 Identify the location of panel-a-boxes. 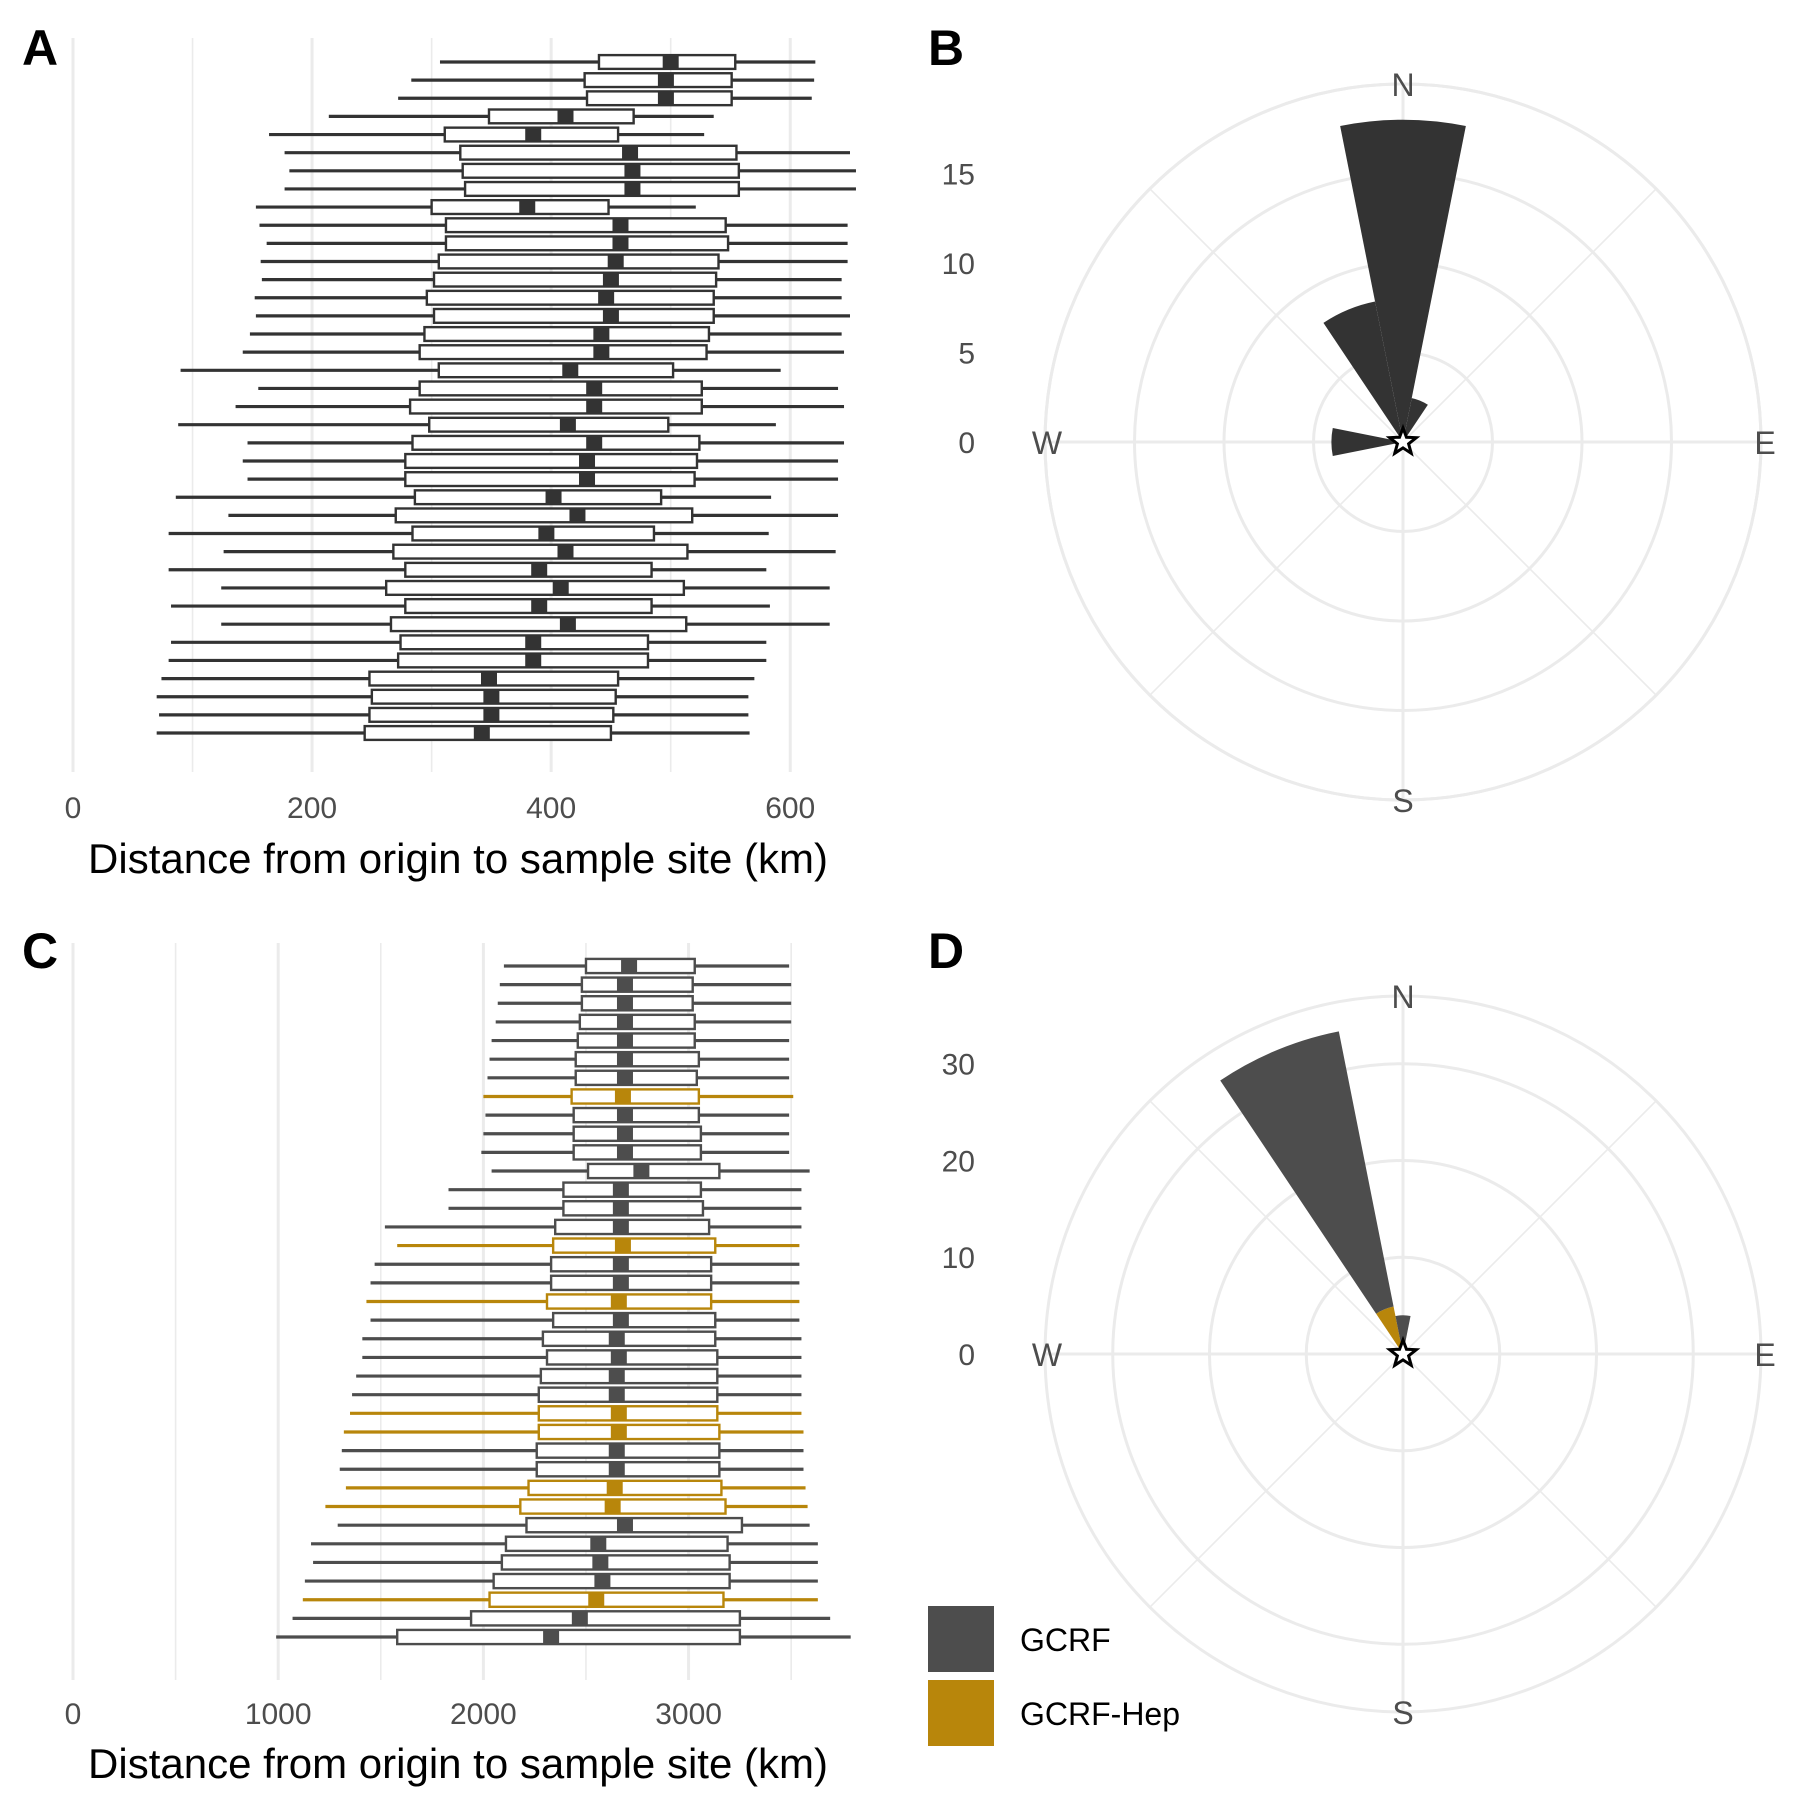
(506, 397).